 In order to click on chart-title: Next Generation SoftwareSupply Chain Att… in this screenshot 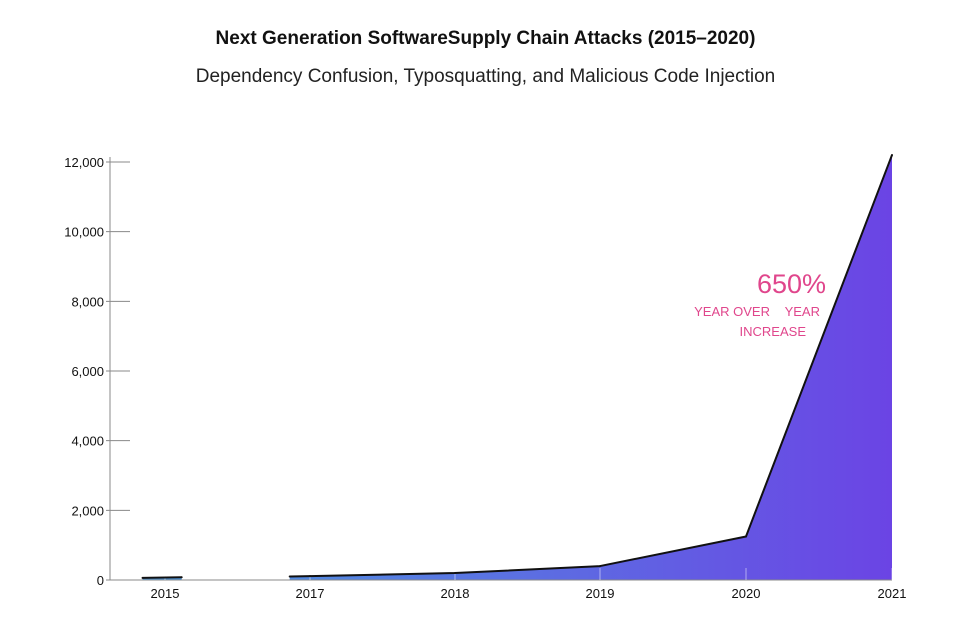, I will do `click(485, 38)`.